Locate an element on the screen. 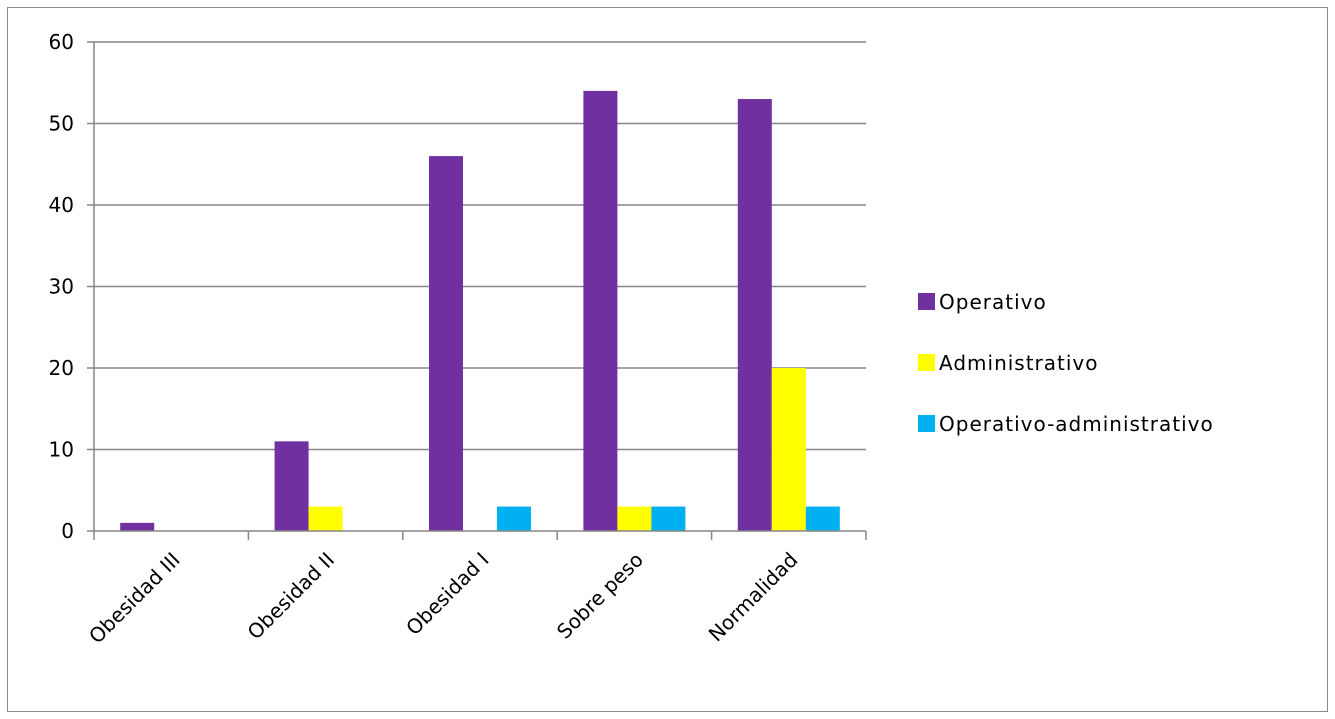 This screenshot has height=719, width=1335. y-tick-label: 50 is located at coordinates (61, 124).